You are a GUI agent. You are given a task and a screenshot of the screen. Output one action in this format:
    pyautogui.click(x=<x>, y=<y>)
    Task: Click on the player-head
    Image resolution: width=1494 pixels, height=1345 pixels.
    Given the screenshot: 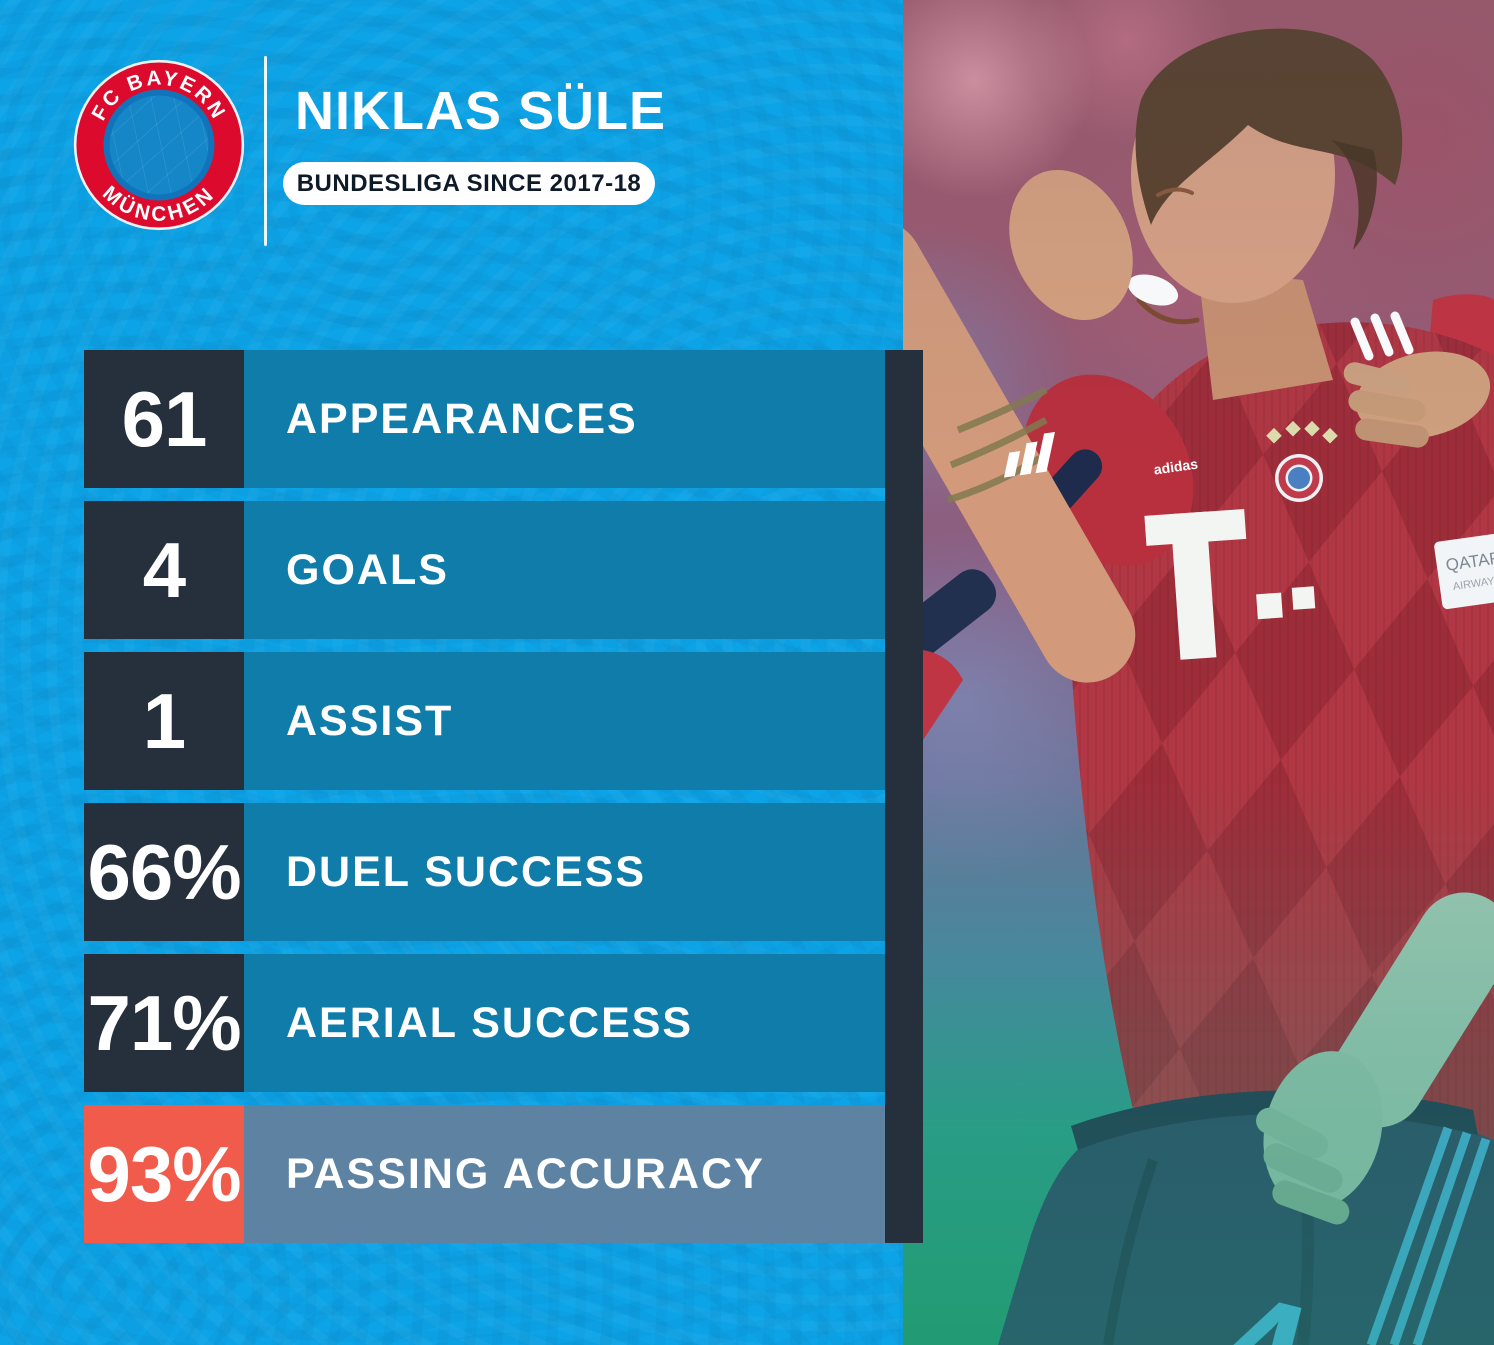 What is the action you would take?
    pyautogui.click(x=1265, y=214)
    